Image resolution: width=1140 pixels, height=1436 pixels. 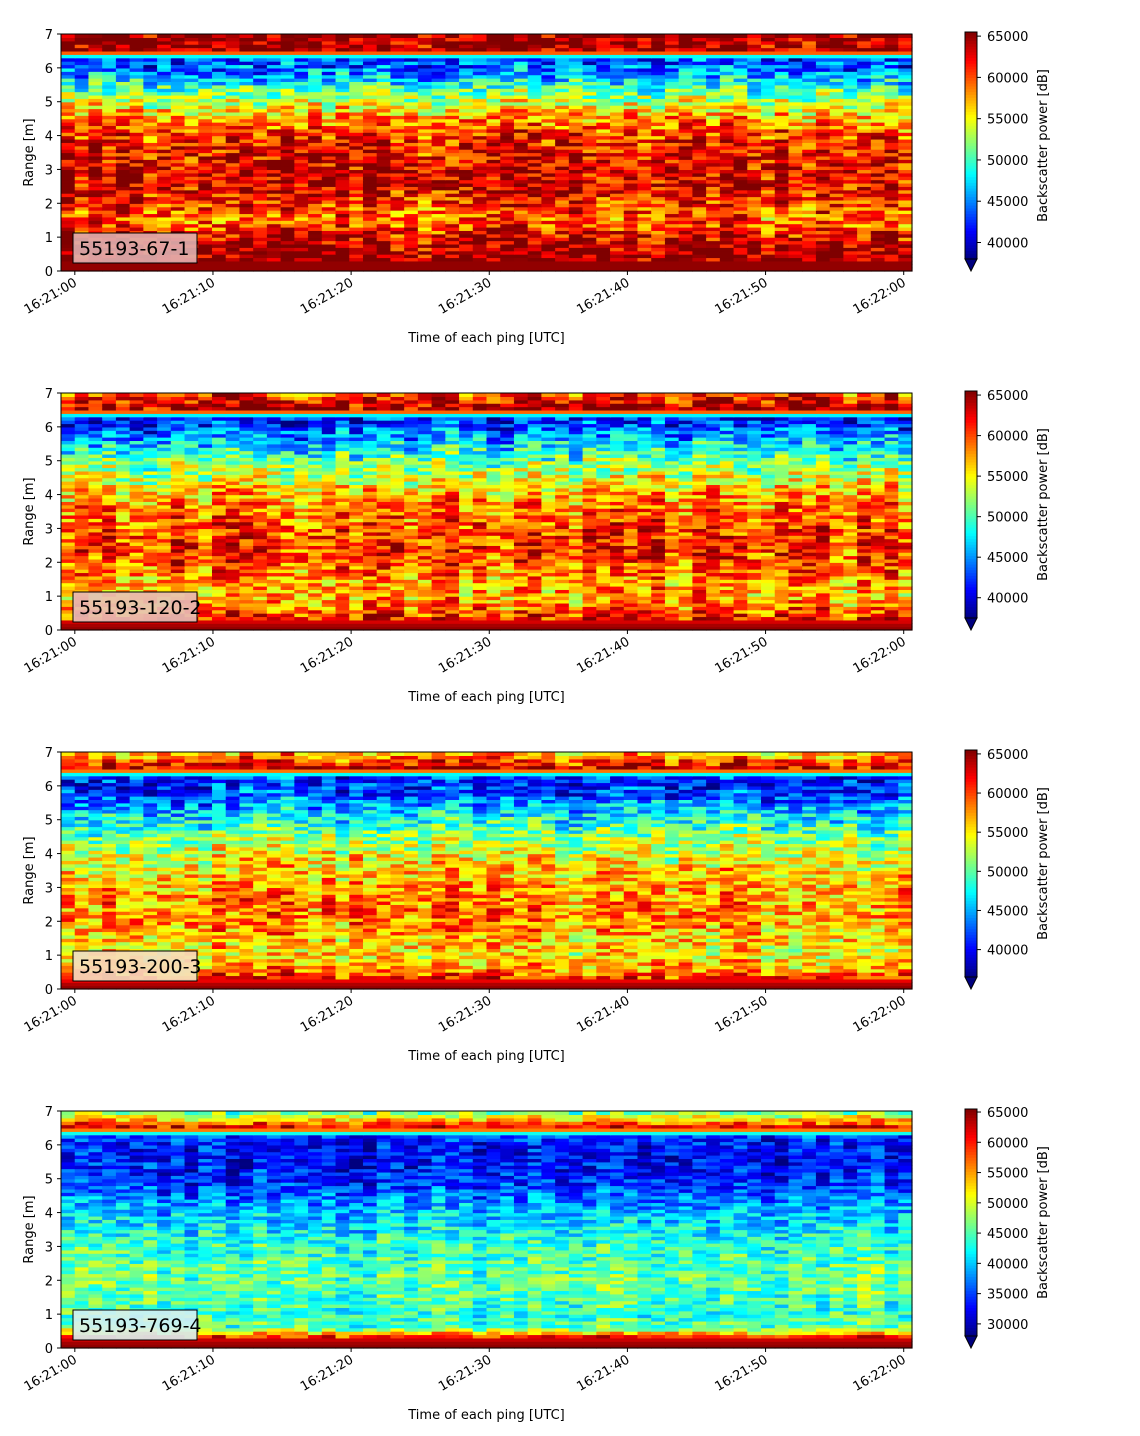 What do you see at coordinates (741, 296) in the screenshot?
I see `x-tick-label: 16:21:50` at bounding box center [741, 296].